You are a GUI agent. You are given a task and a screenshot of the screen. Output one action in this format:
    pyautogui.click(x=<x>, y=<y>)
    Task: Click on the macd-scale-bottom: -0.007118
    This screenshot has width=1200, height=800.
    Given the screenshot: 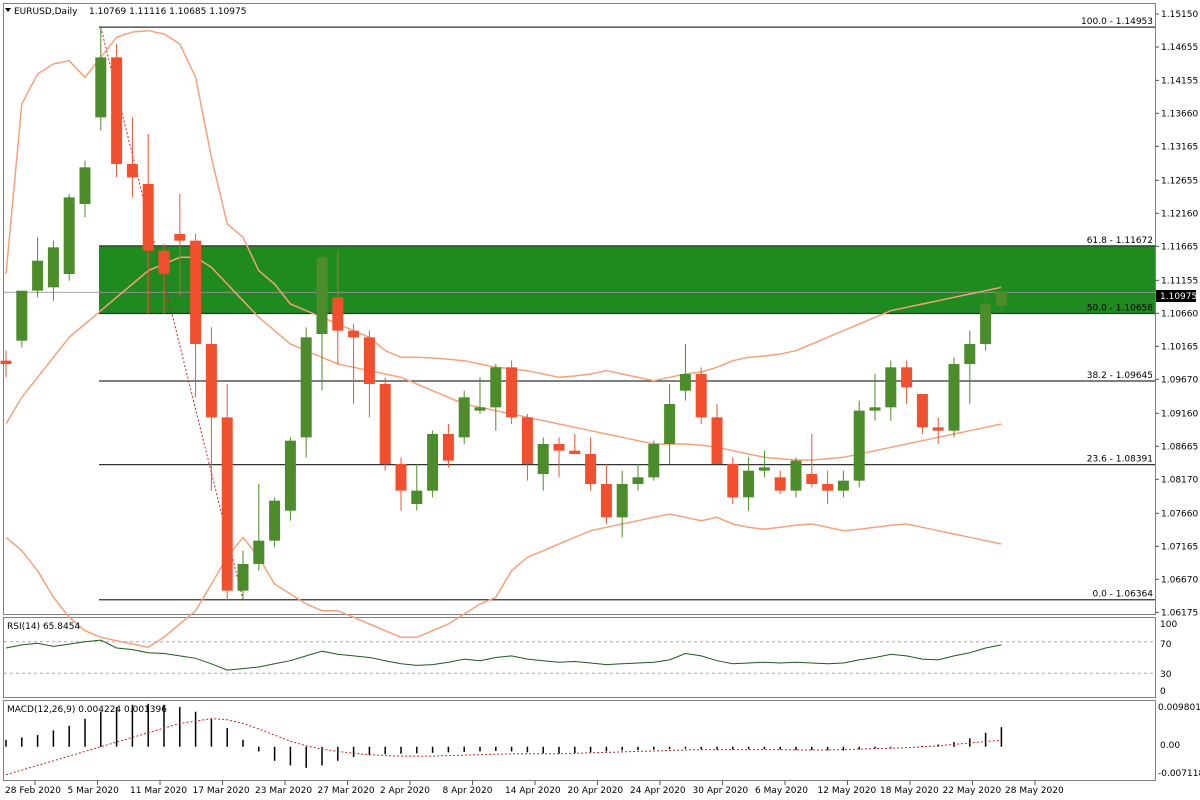 What is the action you would take?
    pyautogui.click(x=1179, y=774)
    